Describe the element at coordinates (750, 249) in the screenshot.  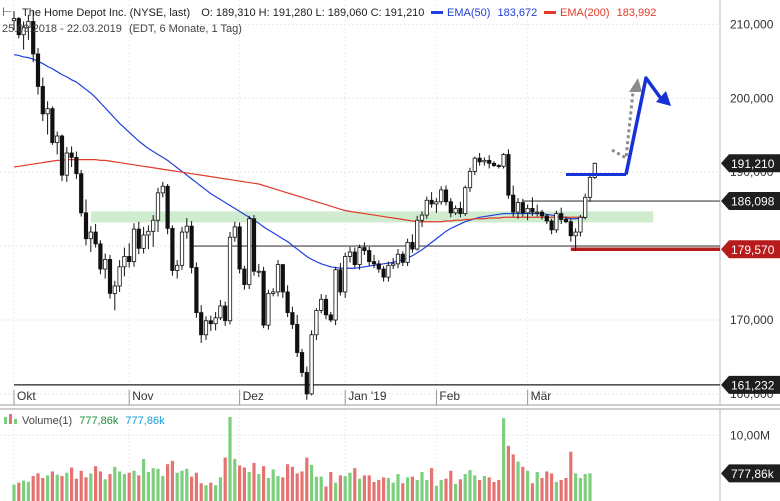
I see `price-marker-bg` at that location.